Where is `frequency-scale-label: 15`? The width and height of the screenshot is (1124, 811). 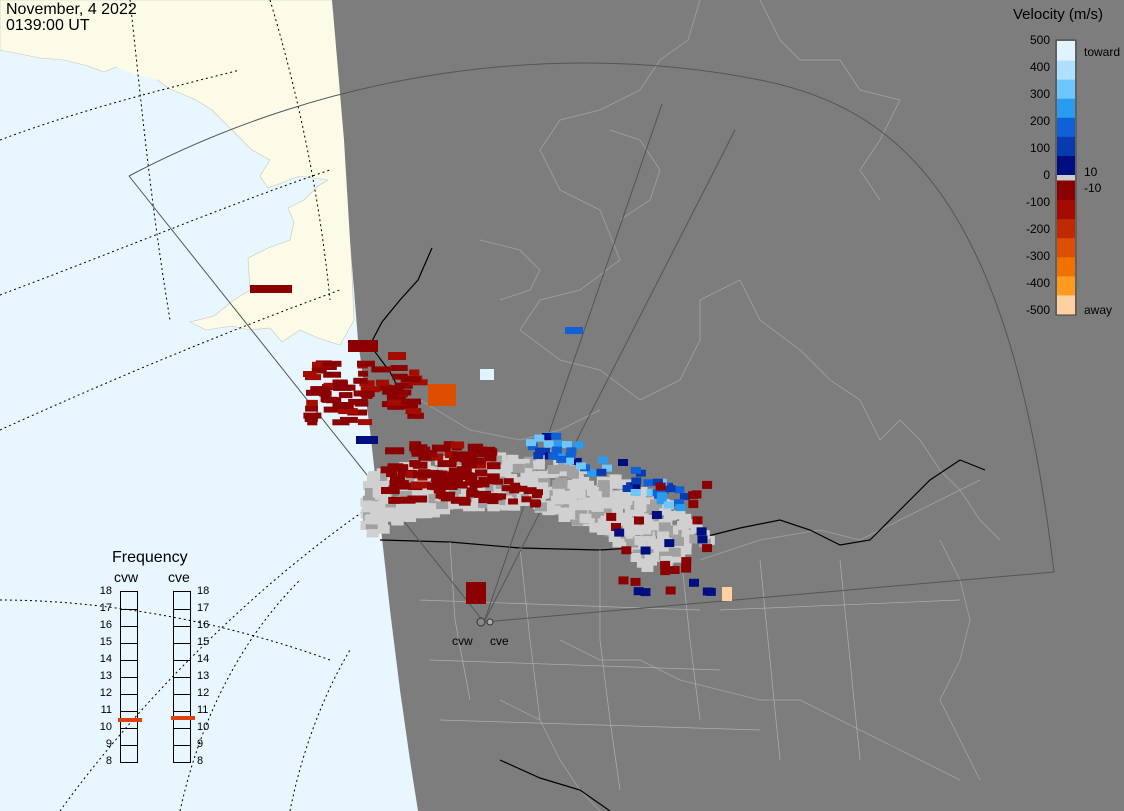
frequency-scale-label: 15 is located at coordinates (105, 642).